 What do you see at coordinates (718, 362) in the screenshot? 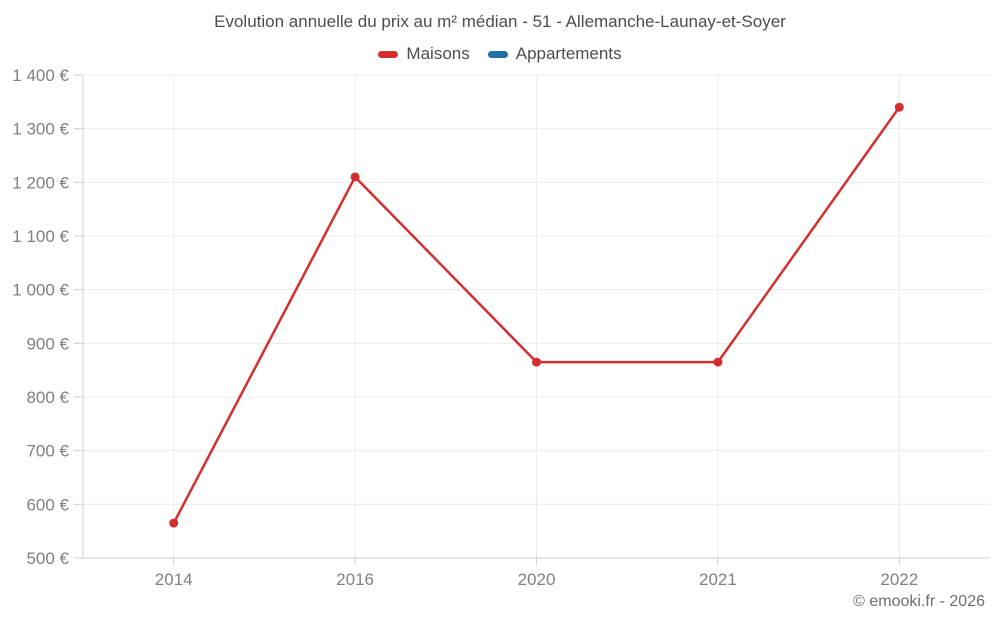
I see `data-point-maisons-2021` at bounding box center [718, 362].